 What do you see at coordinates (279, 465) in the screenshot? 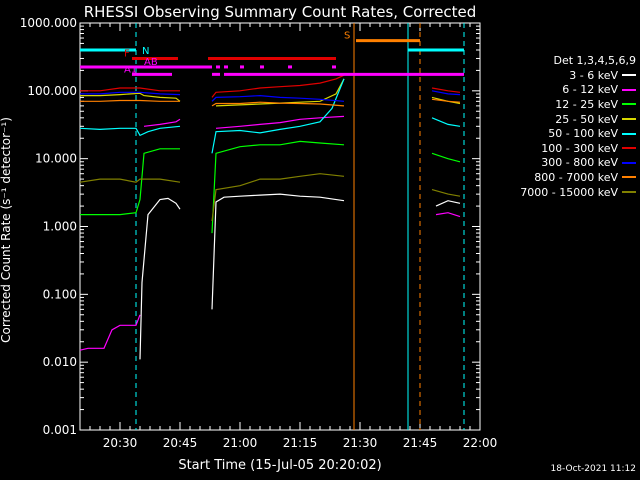
I see `x-axis-label: Start Time (15-Jul-05 20:20:02)` at bounding box center [279, 465].